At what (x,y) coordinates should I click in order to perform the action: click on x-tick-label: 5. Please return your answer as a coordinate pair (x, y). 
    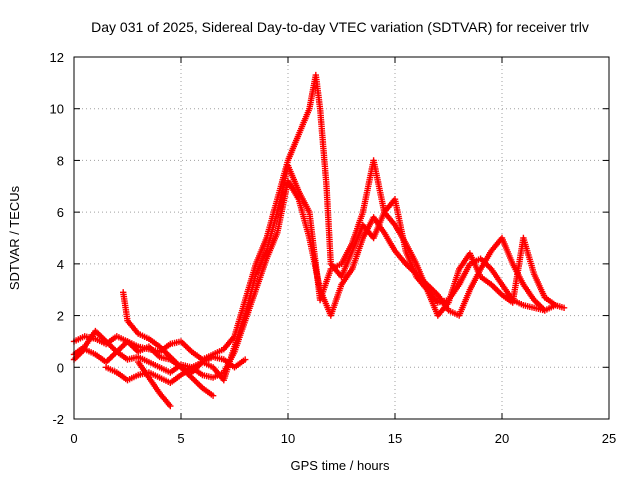
    Looking at the image, I should click on (180, 438).